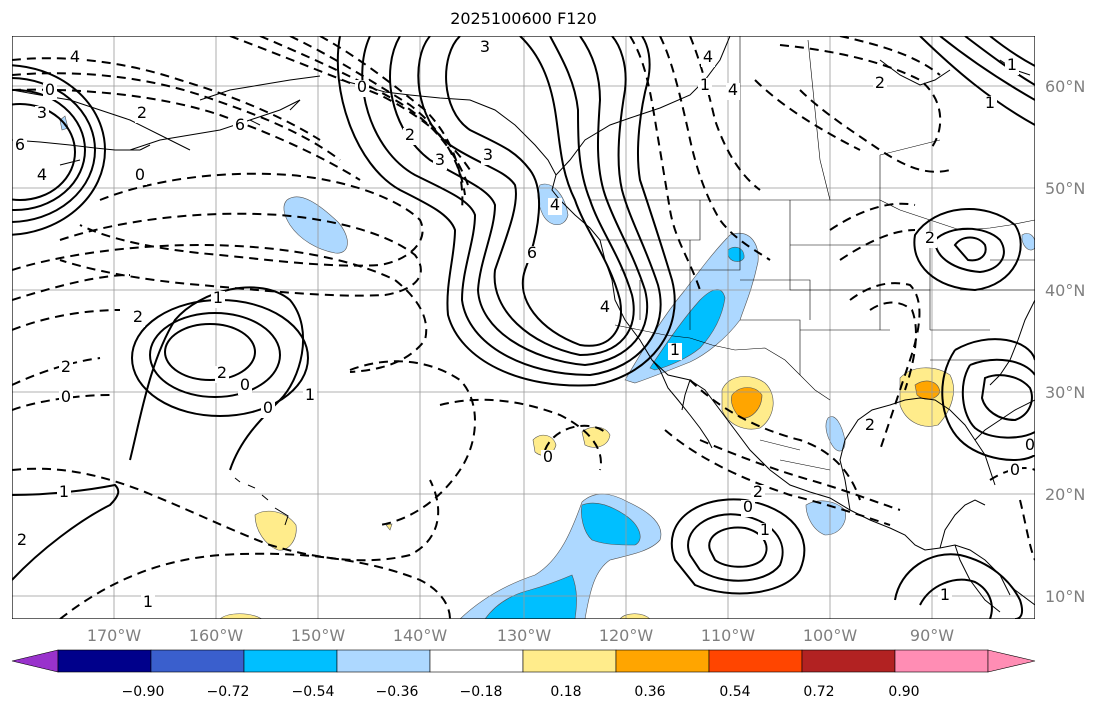  I want to click on colorbar-tick-neg018: −0.18, so click(481, 692).